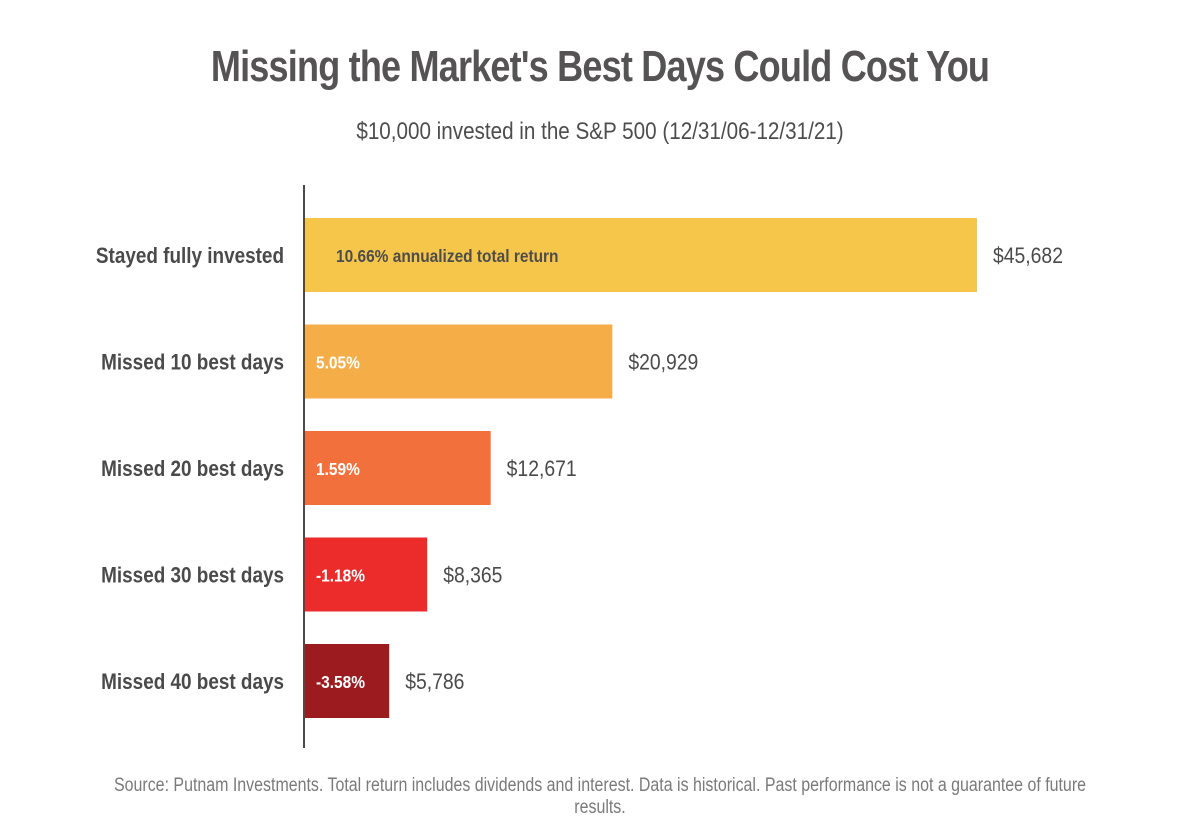  I want to click on bar-label: 10.66% annualized total return, so click(447, 256).